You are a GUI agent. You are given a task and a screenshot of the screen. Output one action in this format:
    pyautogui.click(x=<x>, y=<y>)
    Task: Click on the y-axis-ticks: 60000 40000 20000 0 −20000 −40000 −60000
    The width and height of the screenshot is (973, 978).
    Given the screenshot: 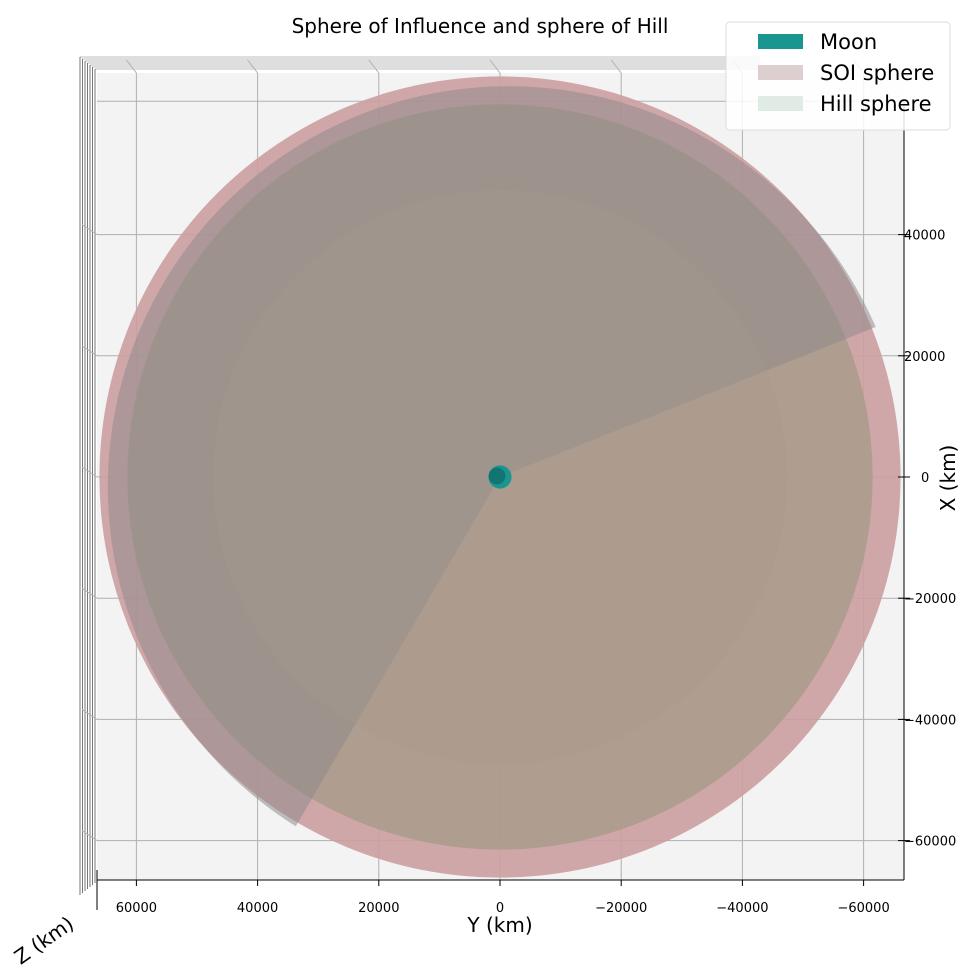 What is the action you would take?
    pyautogui.click(x=503, y=898)
    